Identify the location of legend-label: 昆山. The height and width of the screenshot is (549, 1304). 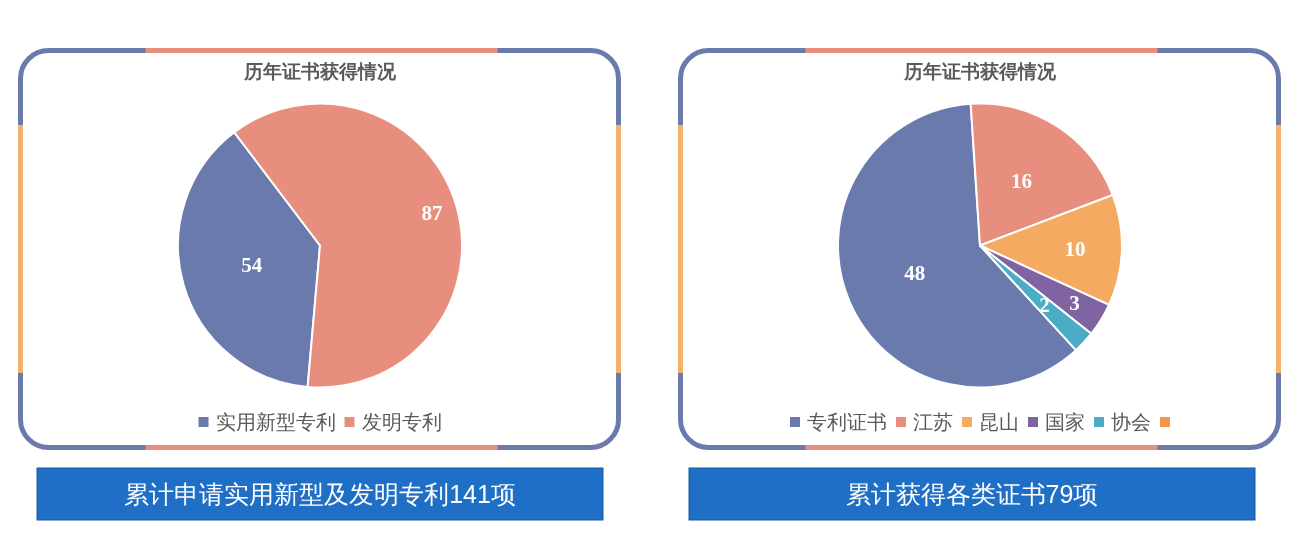
(999, 422).